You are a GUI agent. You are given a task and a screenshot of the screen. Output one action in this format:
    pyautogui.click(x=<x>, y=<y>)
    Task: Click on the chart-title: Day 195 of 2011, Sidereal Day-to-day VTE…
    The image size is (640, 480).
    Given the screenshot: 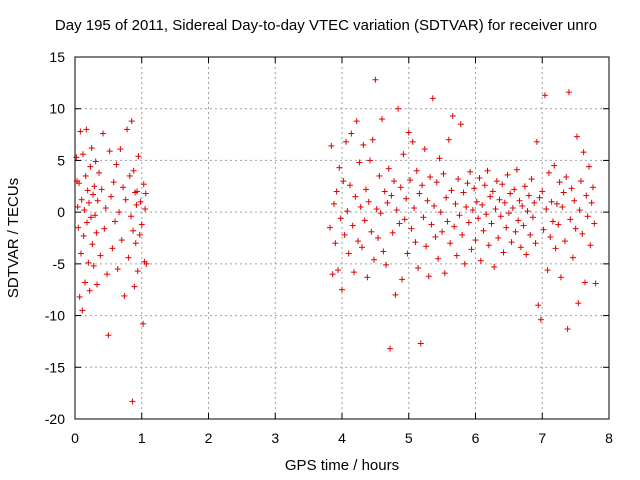 What is the action you would take?
    pyautogui.click(x=326, y=25)
    